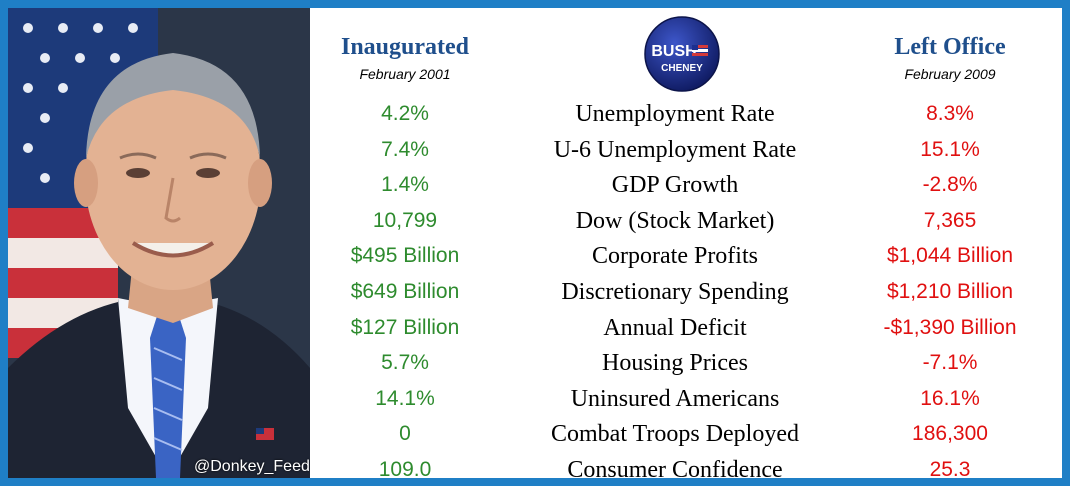 This screenshot has width=1070, height=486. I want to click on inaugurated-value: 7.4%, so click(405, 149).